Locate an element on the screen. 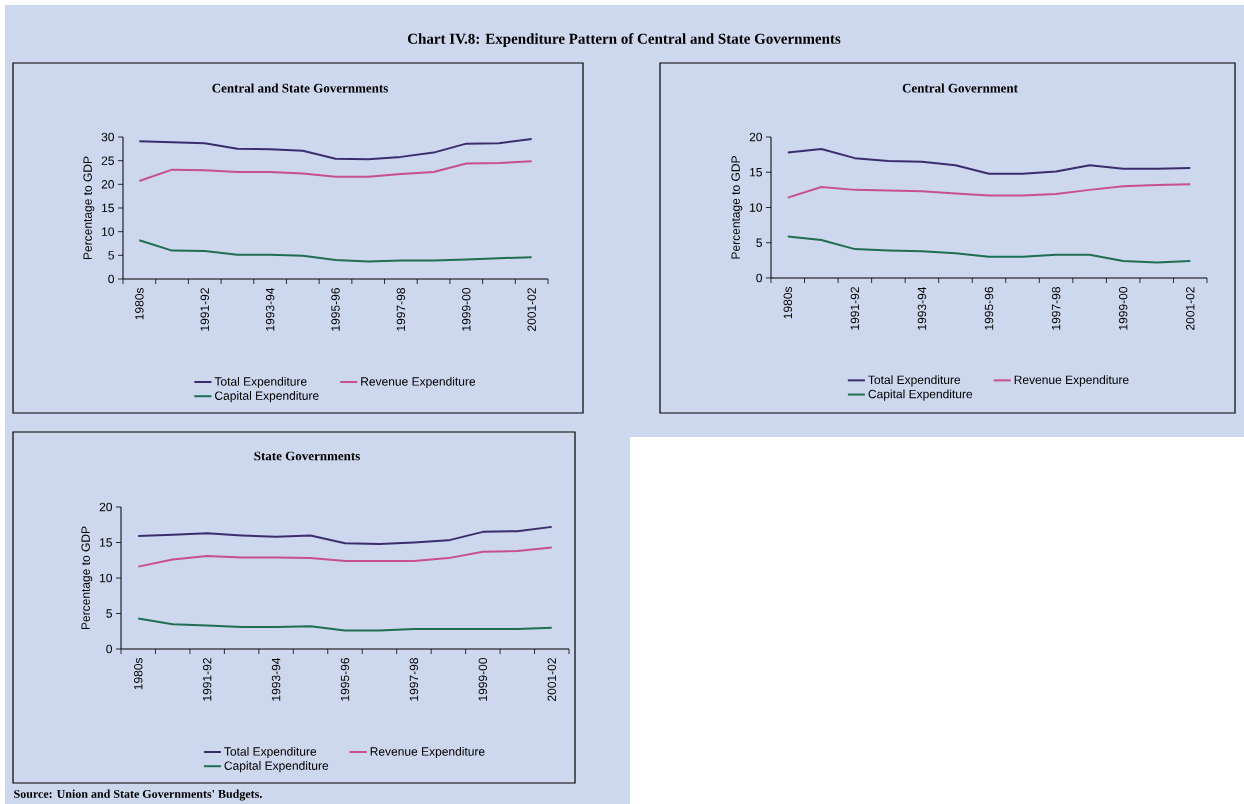  chart-title: State Governments is located at coordinates (307, 456).